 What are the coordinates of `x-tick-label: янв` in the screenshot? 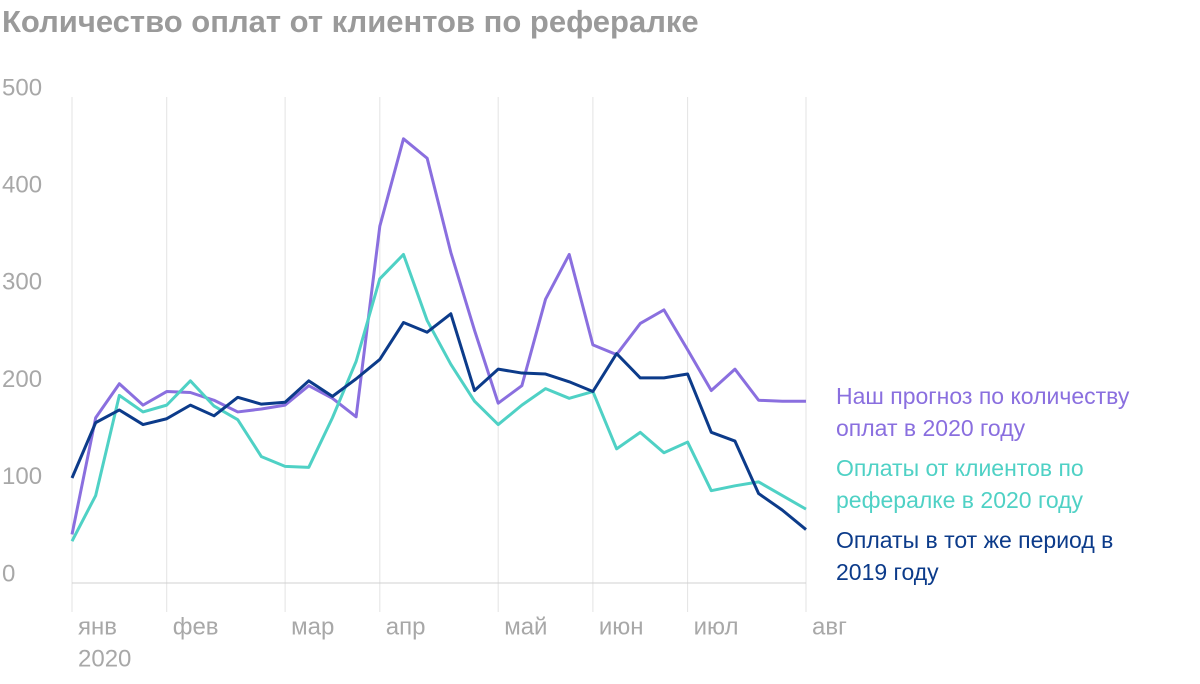 It's located at (97, 626).